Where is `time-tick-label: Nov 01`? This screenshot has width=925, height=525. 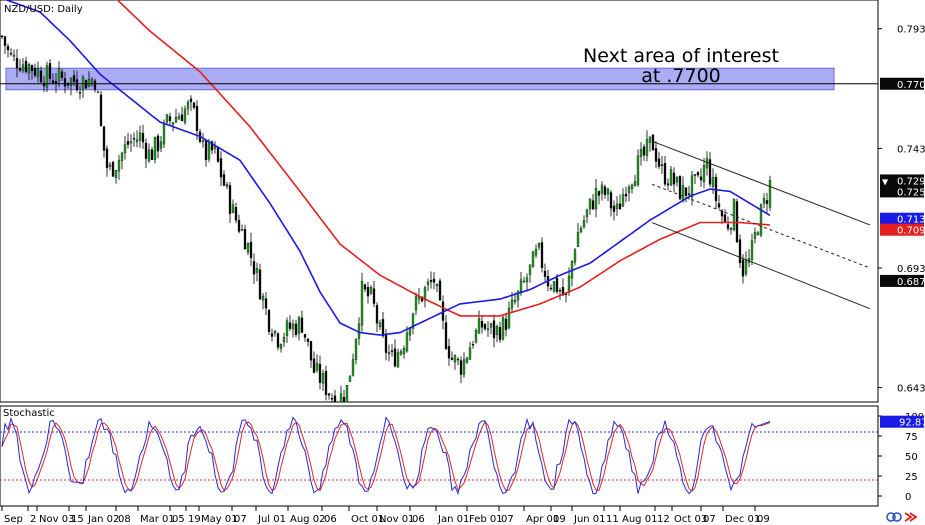
time-tick-label: Nov 01 is located at coordinates (396, 519).